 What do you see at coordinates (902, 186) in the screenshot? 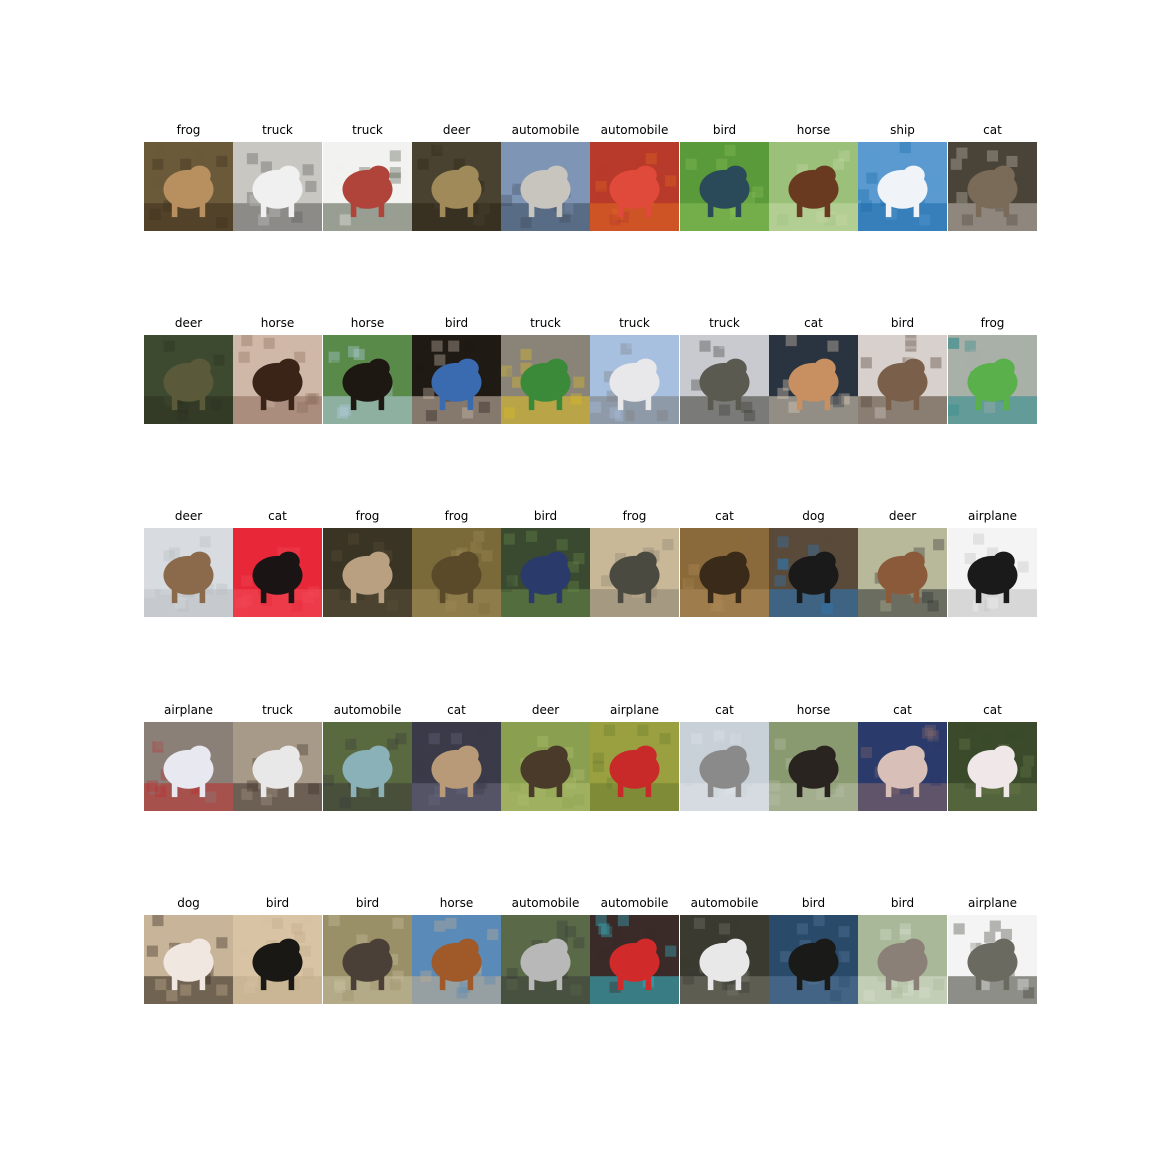
I see `ship-image` at bounding box center [902, 186].